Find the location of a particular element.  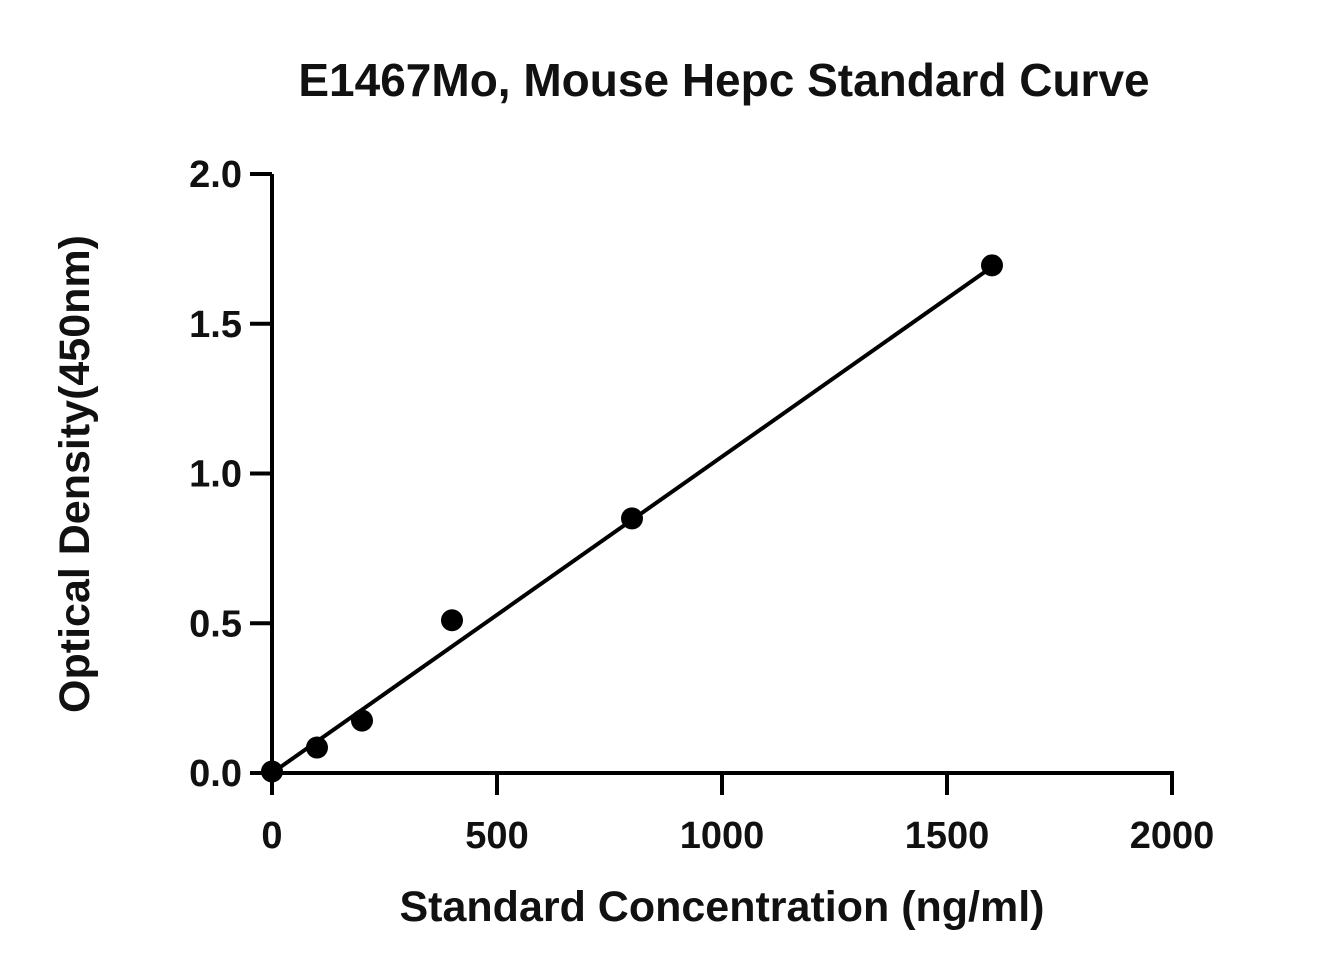

y-tick-label: 0.5 is located at coordinates (215, 624).